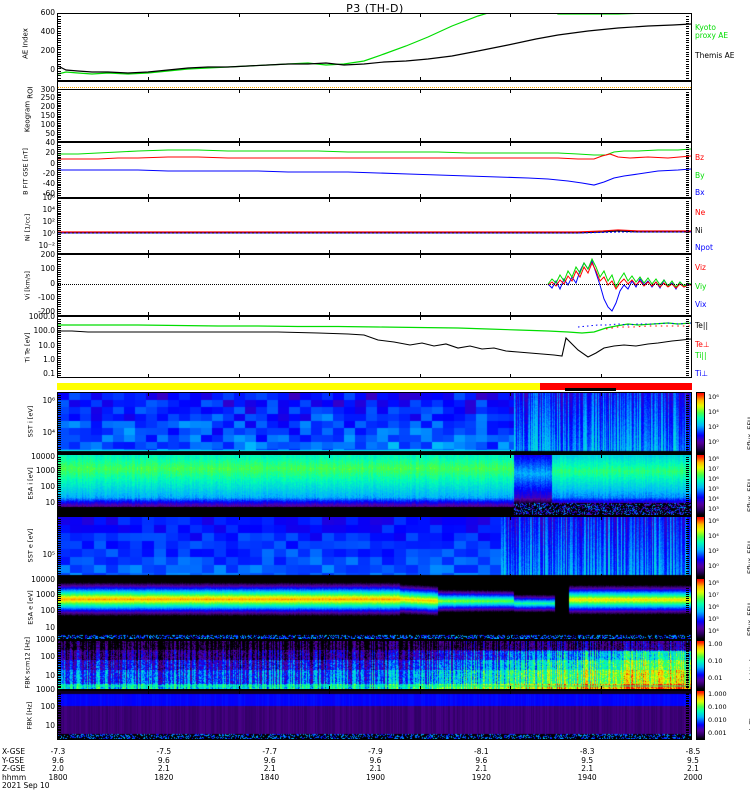 Image resolution: width=750 pixels, height=800 pixels. What do you see at coordinates (700, 157) in the screenshot?
I see `legend-bz: Bz` at bounding box center [700, 157].